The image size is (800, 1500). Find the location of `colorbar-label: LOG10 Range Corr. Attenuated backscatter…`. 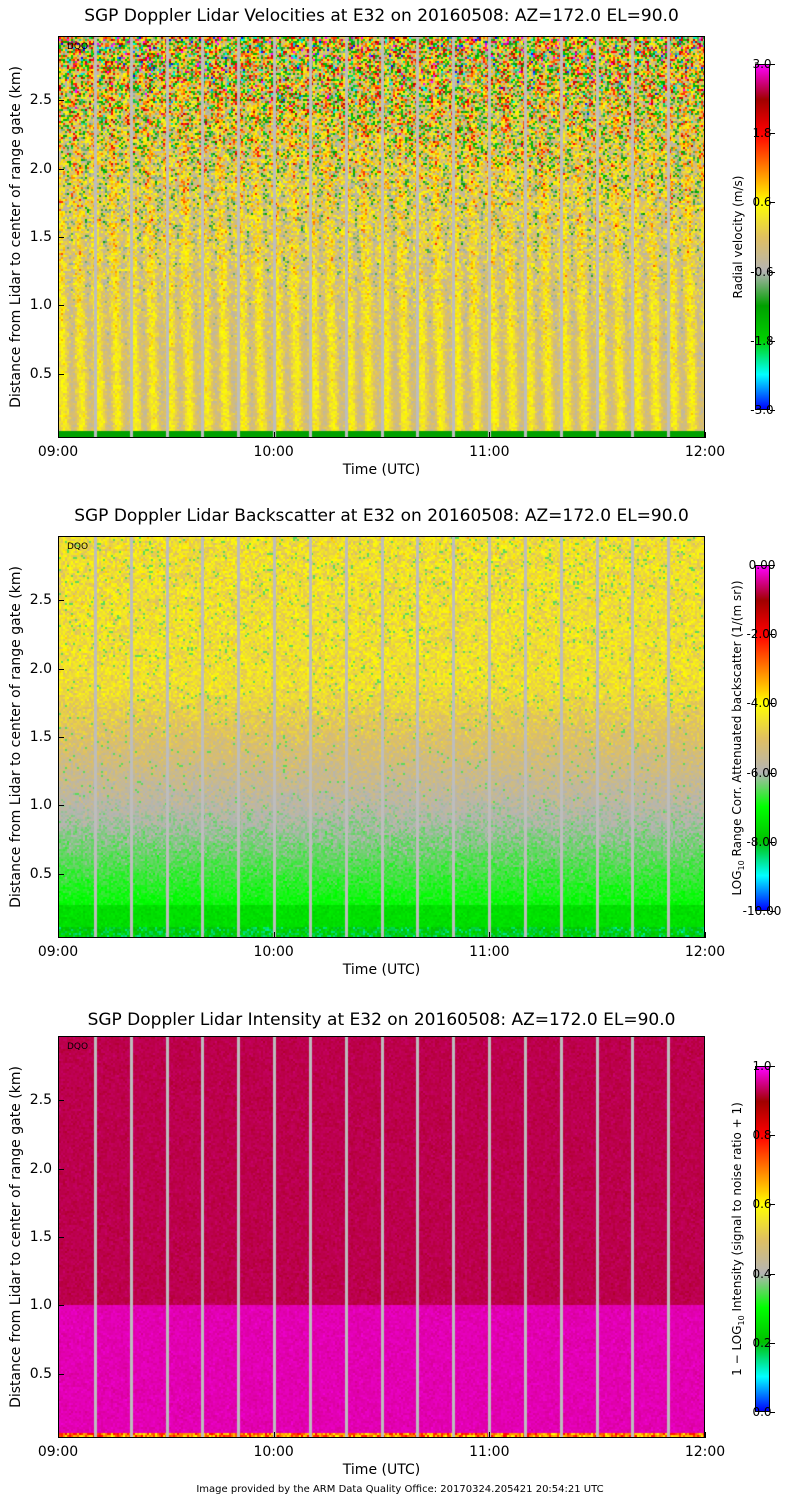

colorbar-label: LOG10 Range Corr. Attenuated backscatter… is located at coordinates (738, 738).